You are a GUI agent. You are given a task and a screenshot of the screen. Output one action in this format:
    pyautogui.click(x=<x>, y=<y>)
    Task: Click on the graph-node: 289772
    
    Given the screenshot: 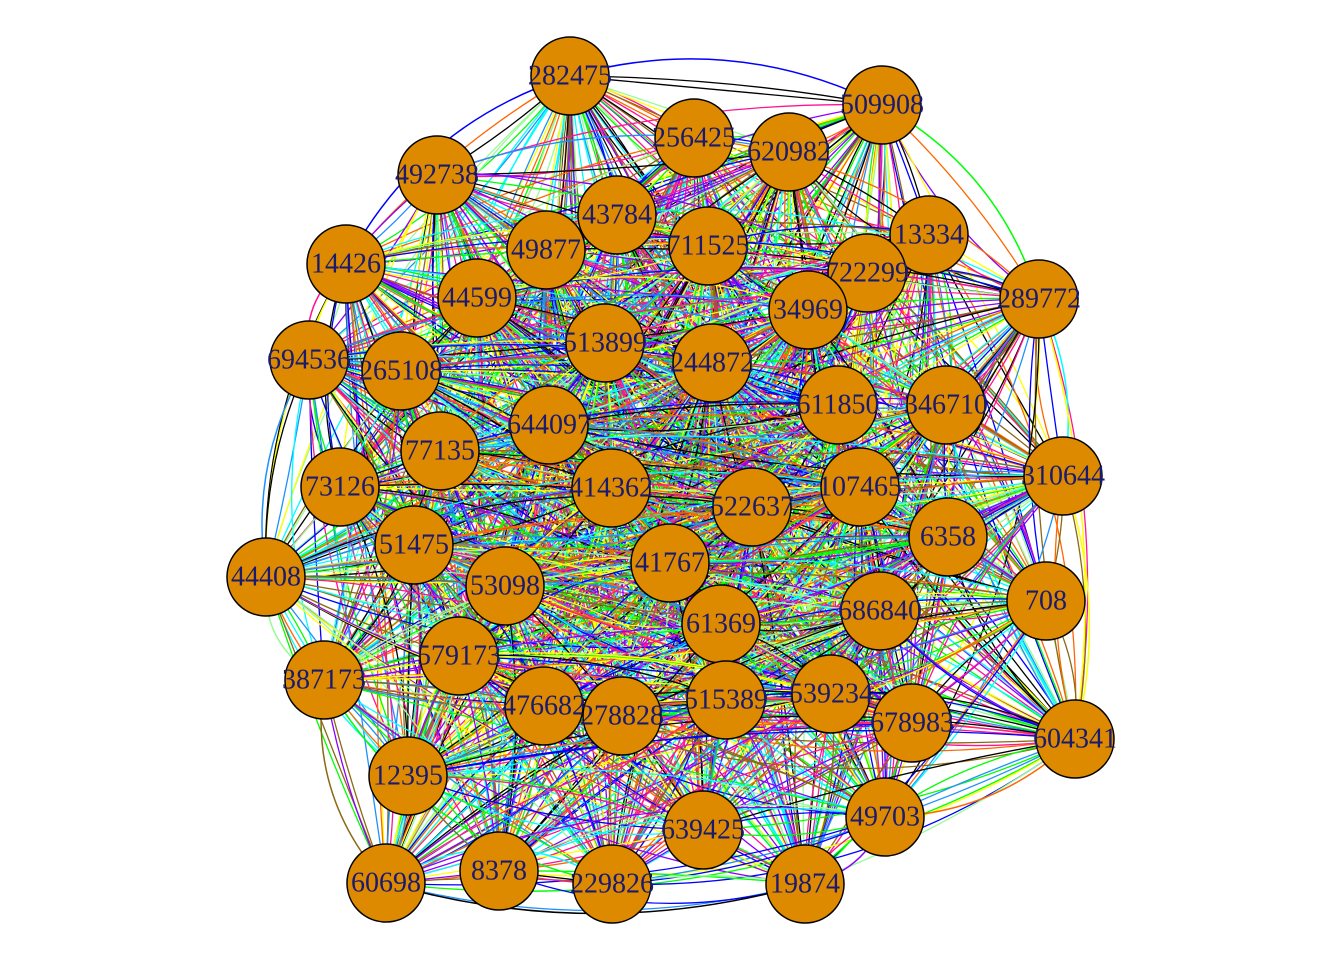 What is the action you would take?
    pyautogui.click(x=1039, y=299)
    